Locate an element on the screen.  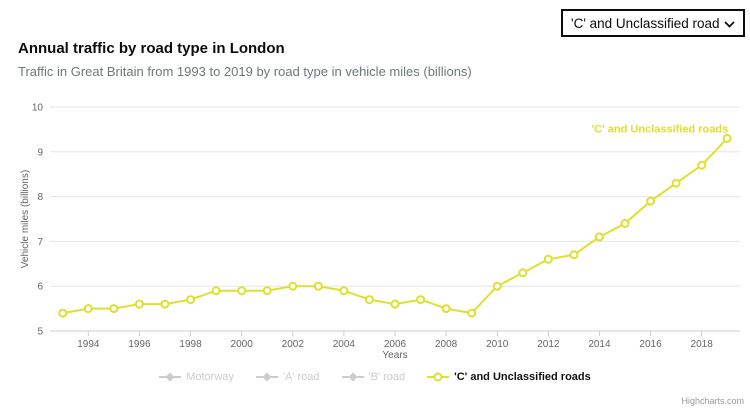
x-tick-label: 1996 is located at coordinates (139, 344).